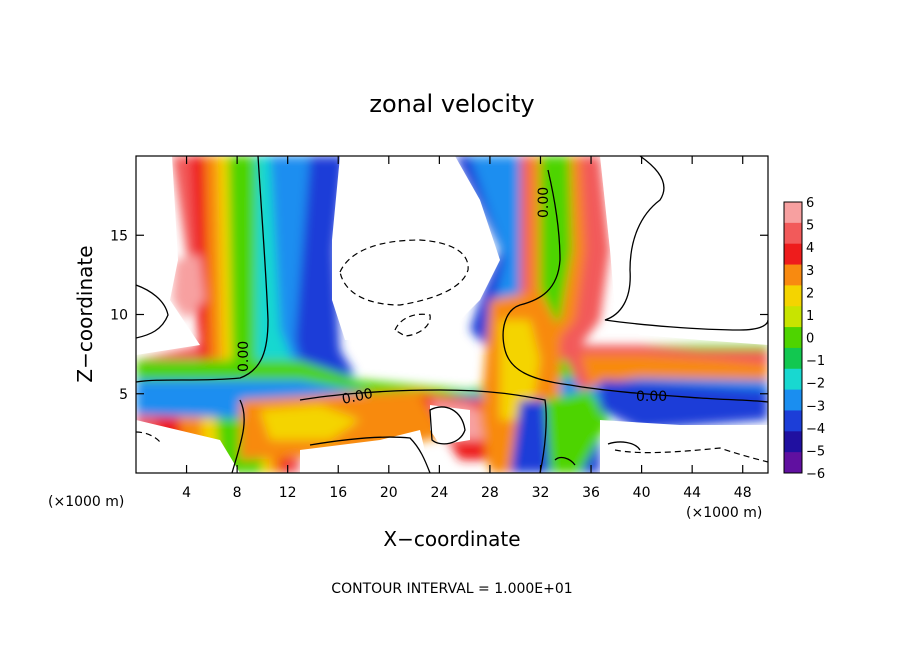  I want to click on x-tick-label: 12, so click(288, 493).